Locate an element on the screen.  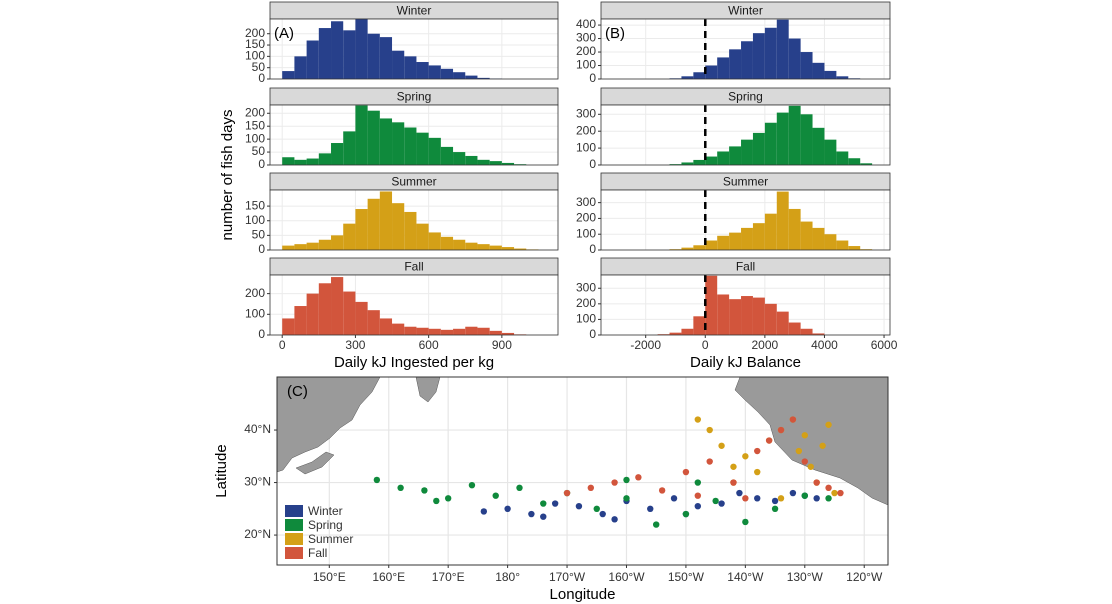
facet-title: Summer is located at coordinates (413, 182).